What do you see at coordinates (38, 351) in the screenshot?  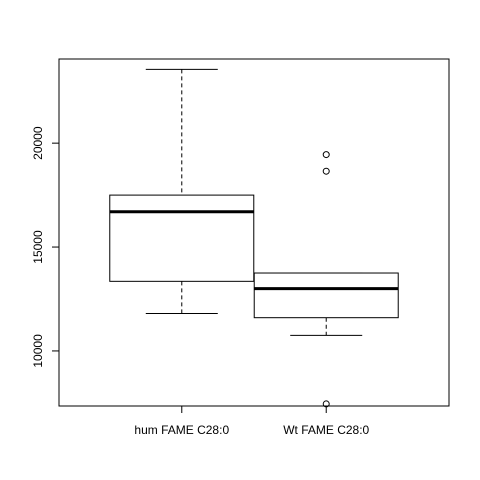 I see `y-tick-label: 10000` at bounding box center [38, 351].